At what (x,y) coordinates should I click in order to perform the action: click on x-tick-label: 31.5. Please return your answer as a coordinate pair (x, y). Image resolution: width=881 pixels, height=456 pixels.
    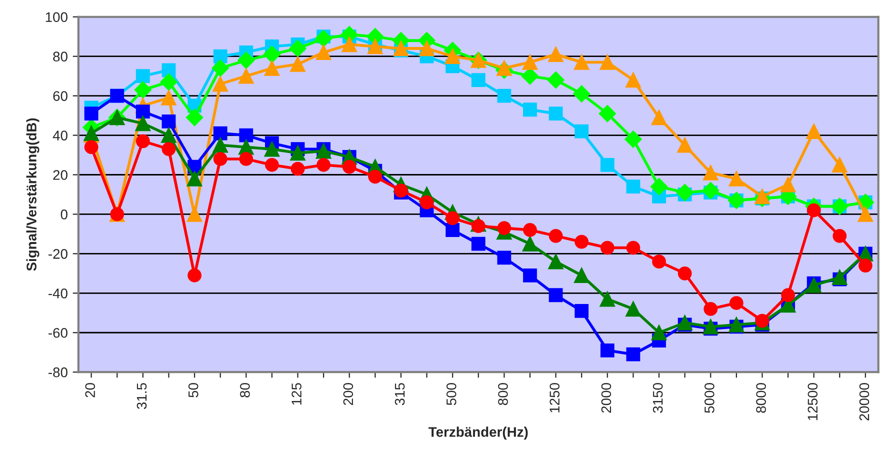
    Looking at the image, I should click on (141, 396).